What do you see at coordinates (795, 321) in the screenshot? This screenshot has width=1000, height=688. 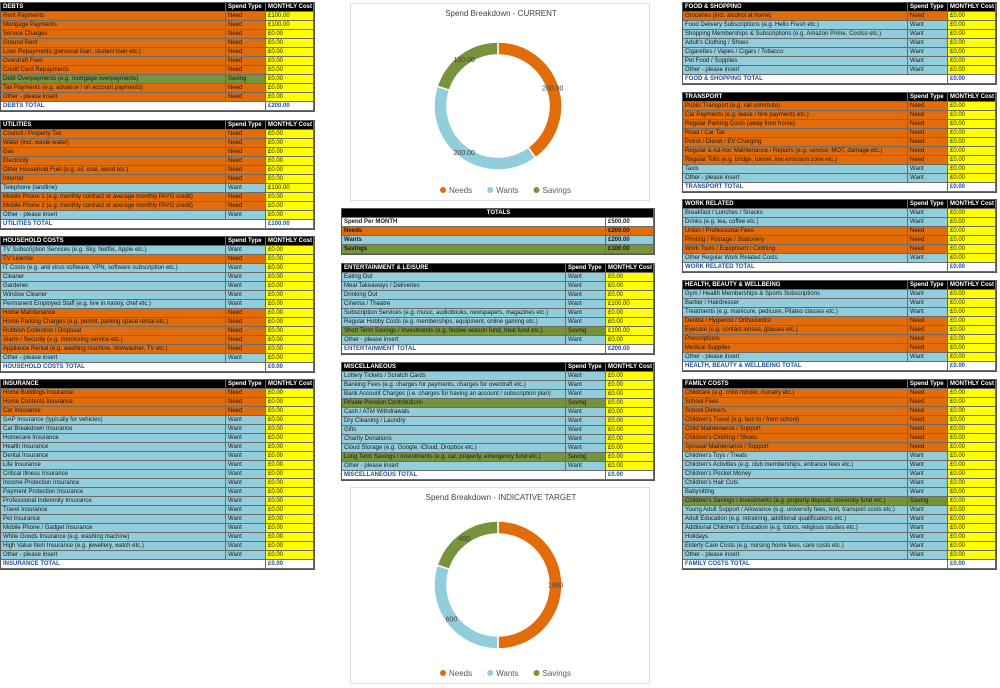 I see `item-label: Dentist / Hygienist / Orthodontist` at bounding box center [795, 321].